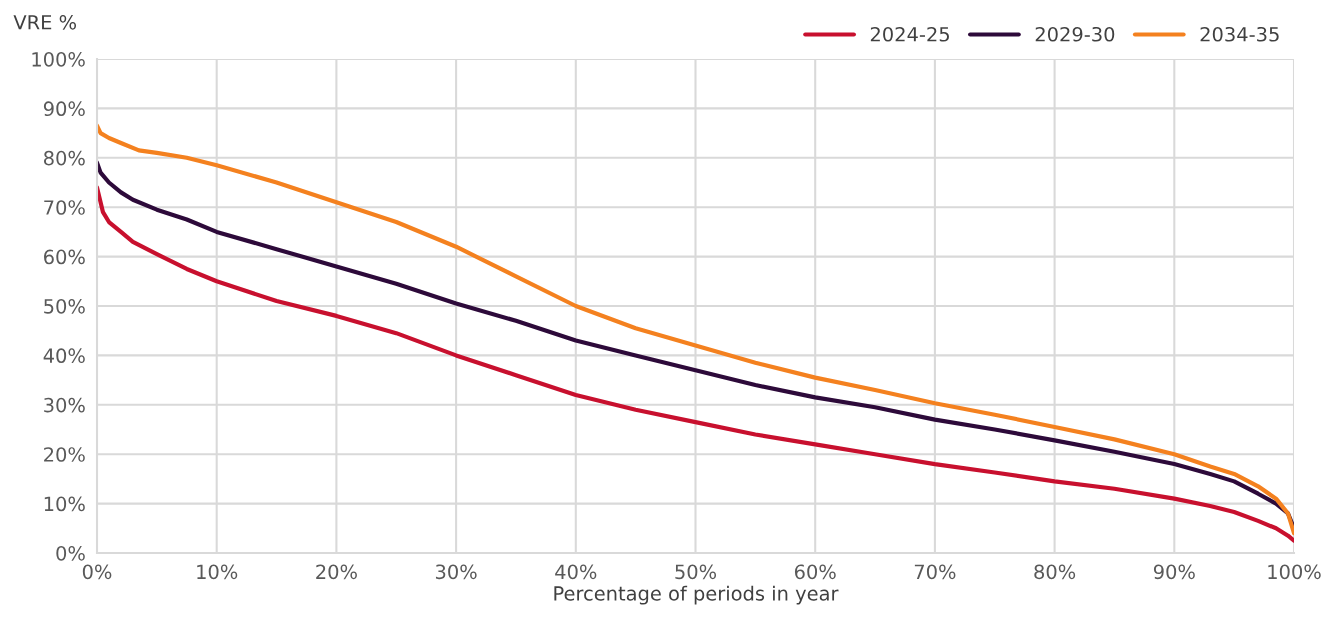 This screenshot has height=637, width=1333. I want to click on legend-label: 2034-35, so click(1239, 34).